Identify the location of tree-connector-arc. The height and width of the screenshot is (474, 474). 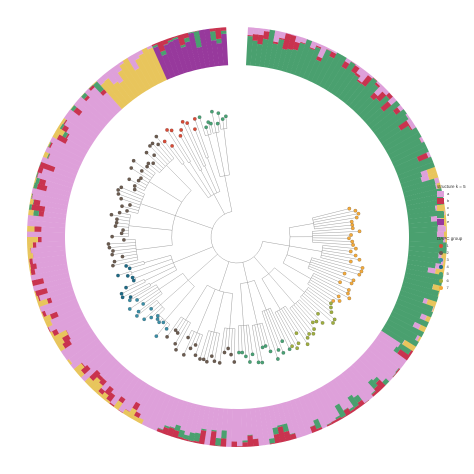
(135, 278).